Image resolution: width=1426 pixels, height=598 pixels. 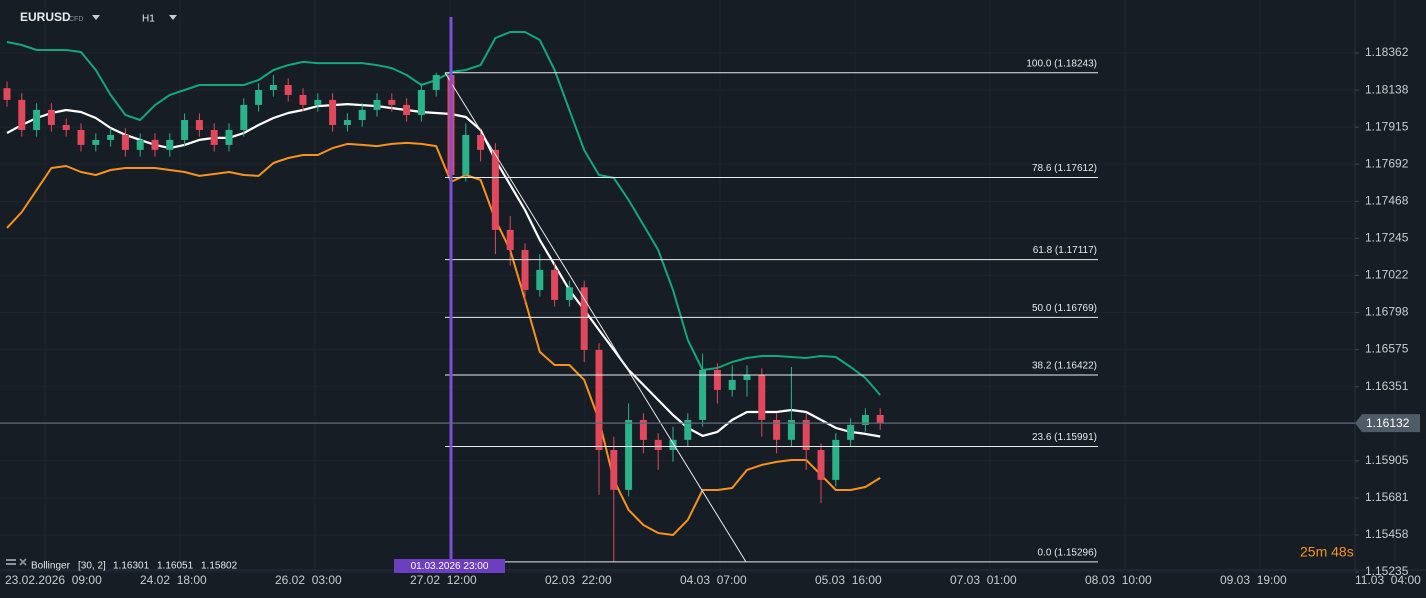 I want to click on timeframe-dropdown, so click(x=173, y=17).